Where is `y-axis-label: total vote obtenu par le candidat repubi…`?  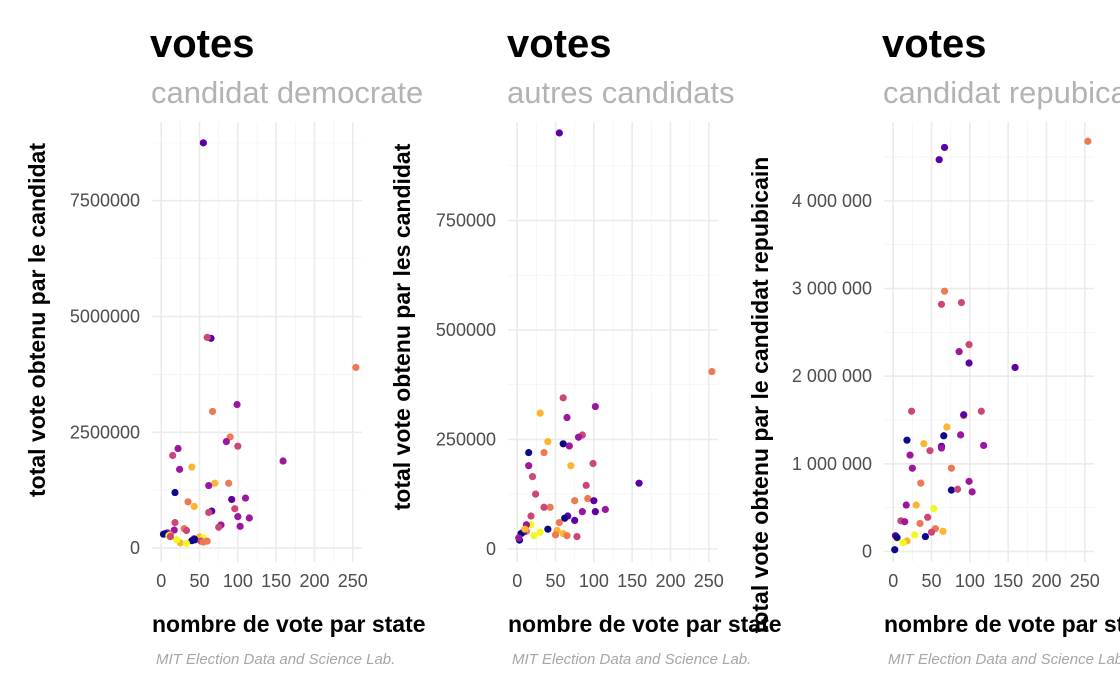 y-axis-label: total vote obtenu par le candidat repubi… is located at coordinates (760, 395).